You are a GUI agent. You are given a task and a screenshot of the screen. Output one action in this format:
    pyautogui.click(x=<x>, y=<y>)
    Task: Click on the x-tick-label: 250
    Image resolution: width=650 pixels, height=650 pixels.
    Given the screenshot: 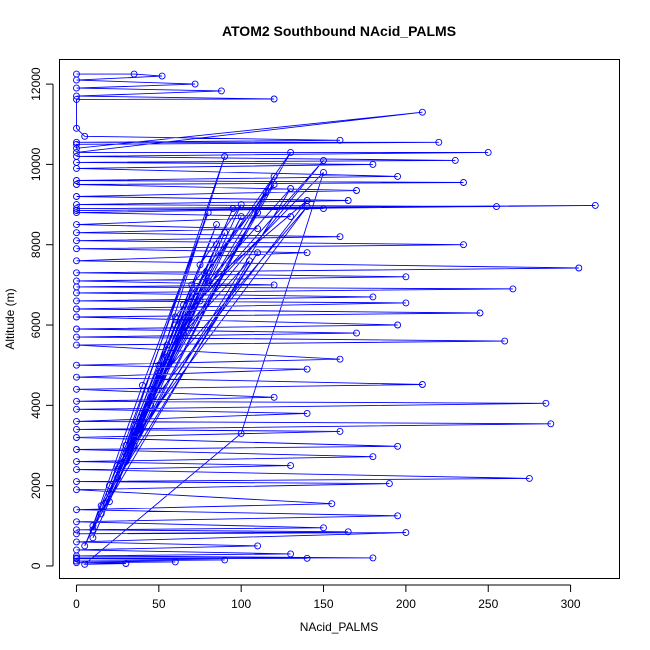 What is the action you would take?
    pyautogui.click(x=488, y=604)
    